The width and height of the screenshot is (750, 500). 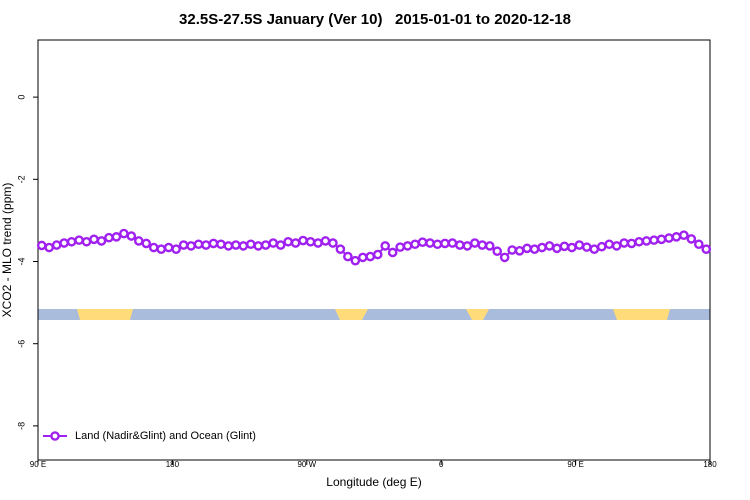 What do you see at coordinates (373, 482) in the screenshot?
I see `x-axis-label: Longitude (deg E)` at bounding box center [373, 482].